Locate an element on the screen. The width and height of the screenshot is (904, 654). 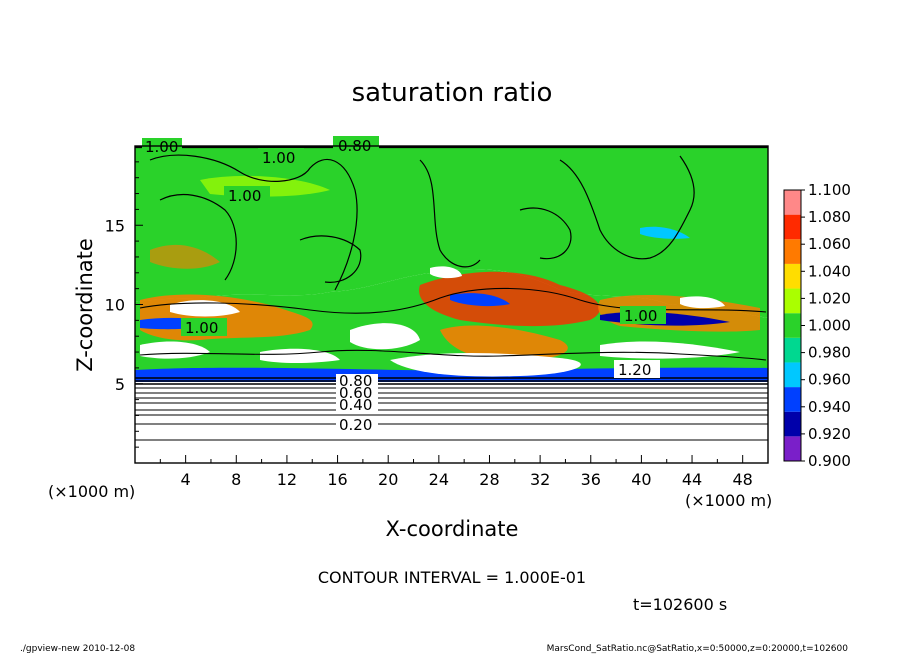
colorbar-label: 0.920 is located at coordinates (829, 434).